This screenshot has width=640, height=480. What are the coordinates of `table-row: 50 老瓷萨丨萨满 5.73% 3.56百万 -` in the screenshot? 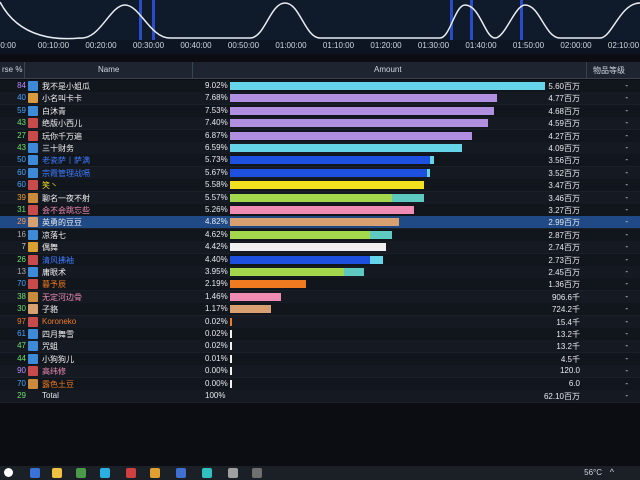 It's located at (320, 161).